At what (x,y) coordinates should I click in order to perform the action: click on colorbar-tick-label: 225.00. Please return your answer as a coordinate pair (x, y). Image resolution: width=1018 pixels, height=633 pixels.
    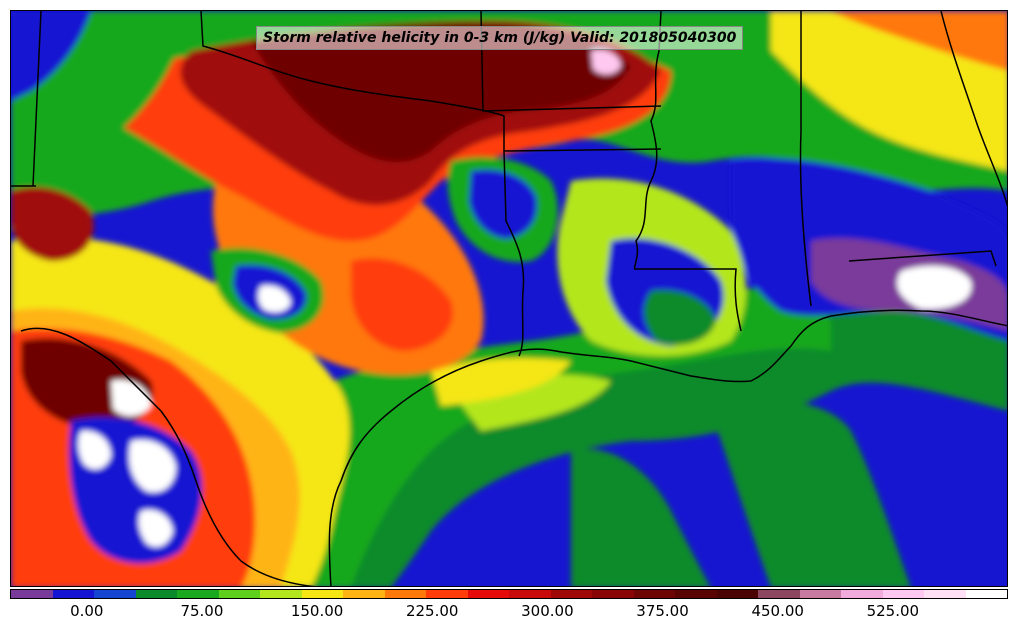
    Looking at the image, I should click on (432, 611).